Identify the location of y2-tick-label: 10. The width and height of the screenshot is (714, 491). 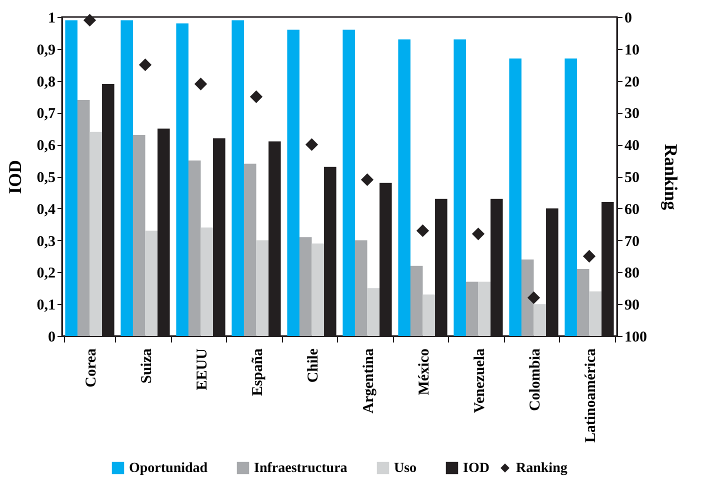
(632, 50).